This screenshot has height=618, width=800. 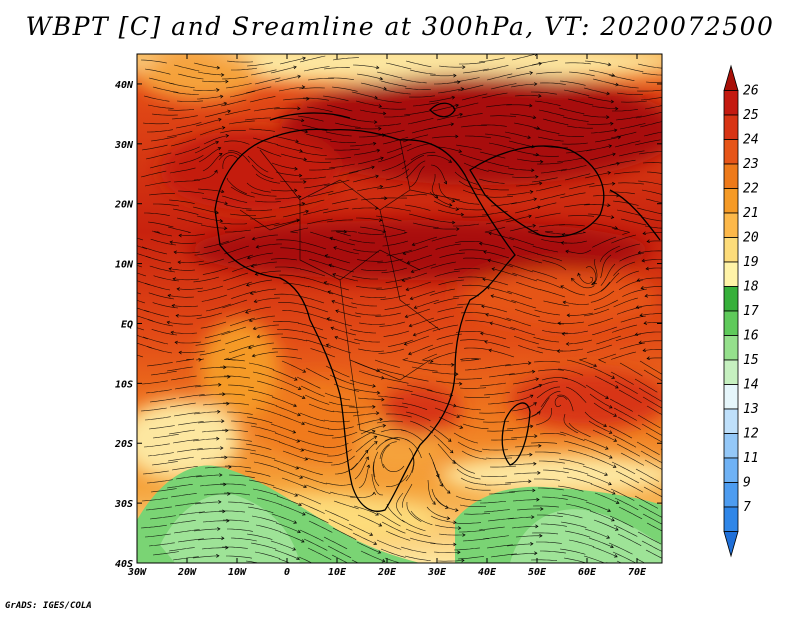 What do you see at coordinates (731, 348) in the screenshot?
I see `colorbar-swatch` at bounding box center [731, 348].